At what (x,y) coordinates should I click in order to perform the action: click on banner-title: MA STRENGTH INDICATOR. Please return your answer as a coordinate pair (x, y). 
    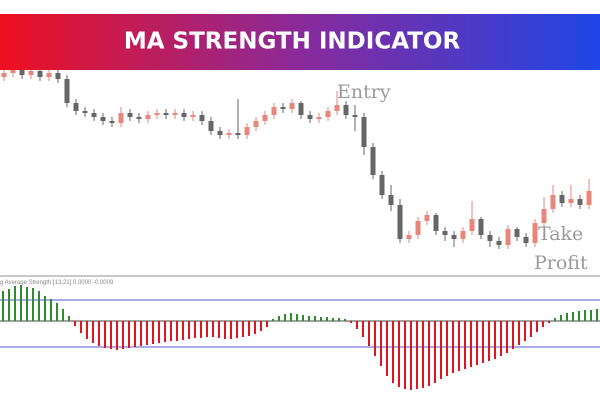
    Looking at the image, I should click on (292, 42).